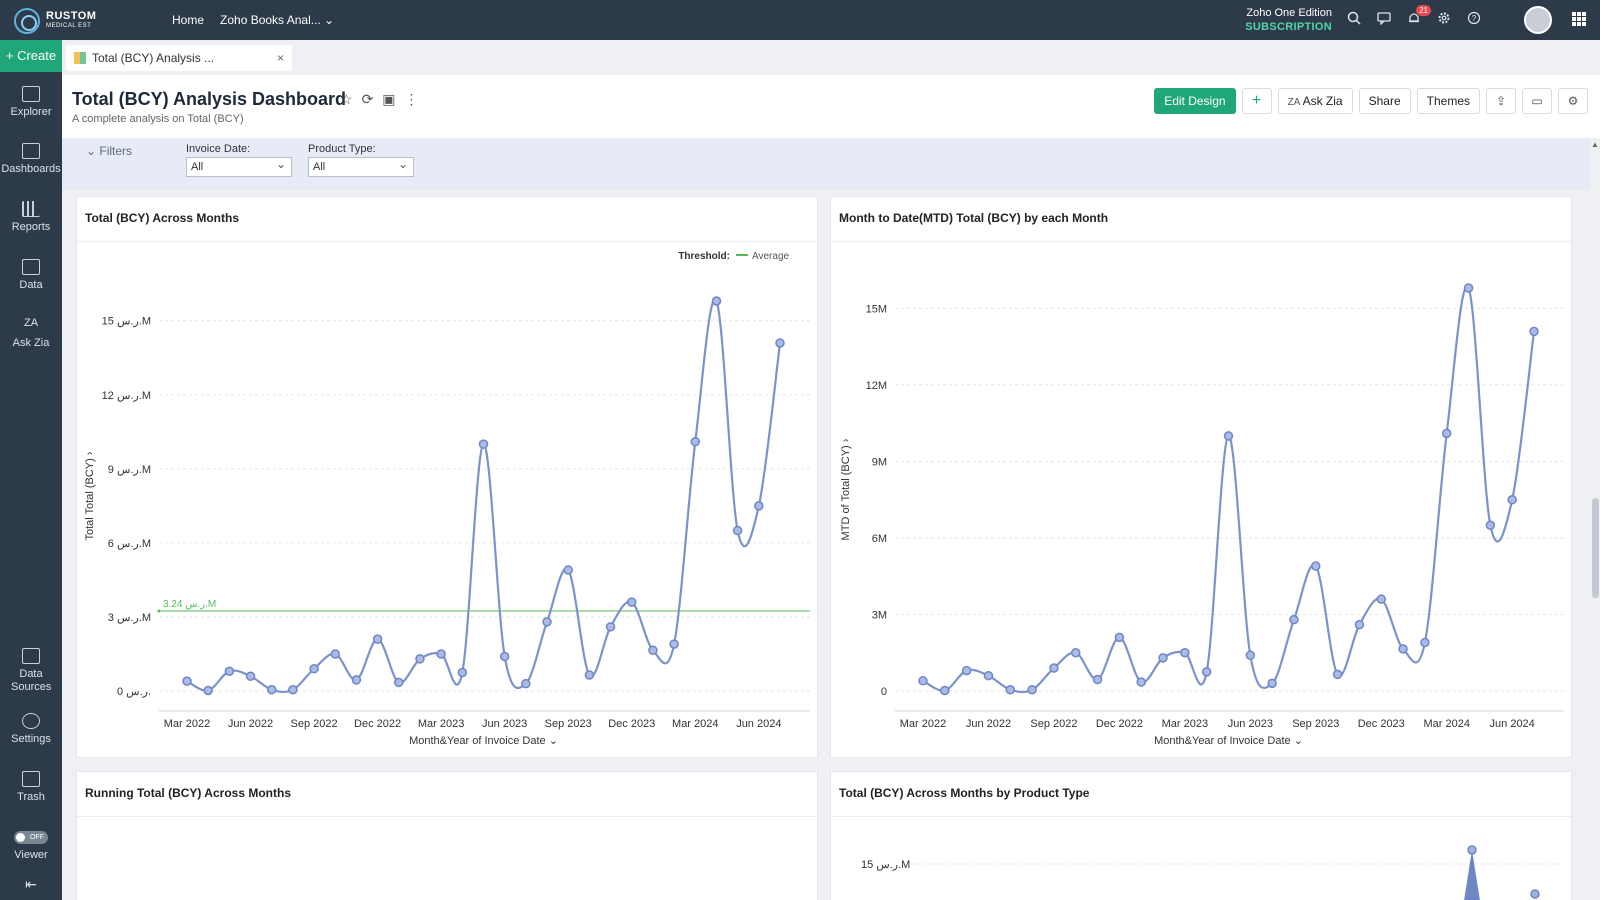 The height and width of the screenshot is (900, 1600). I want to click on export-icon: ⇪, so click(1501, 101).